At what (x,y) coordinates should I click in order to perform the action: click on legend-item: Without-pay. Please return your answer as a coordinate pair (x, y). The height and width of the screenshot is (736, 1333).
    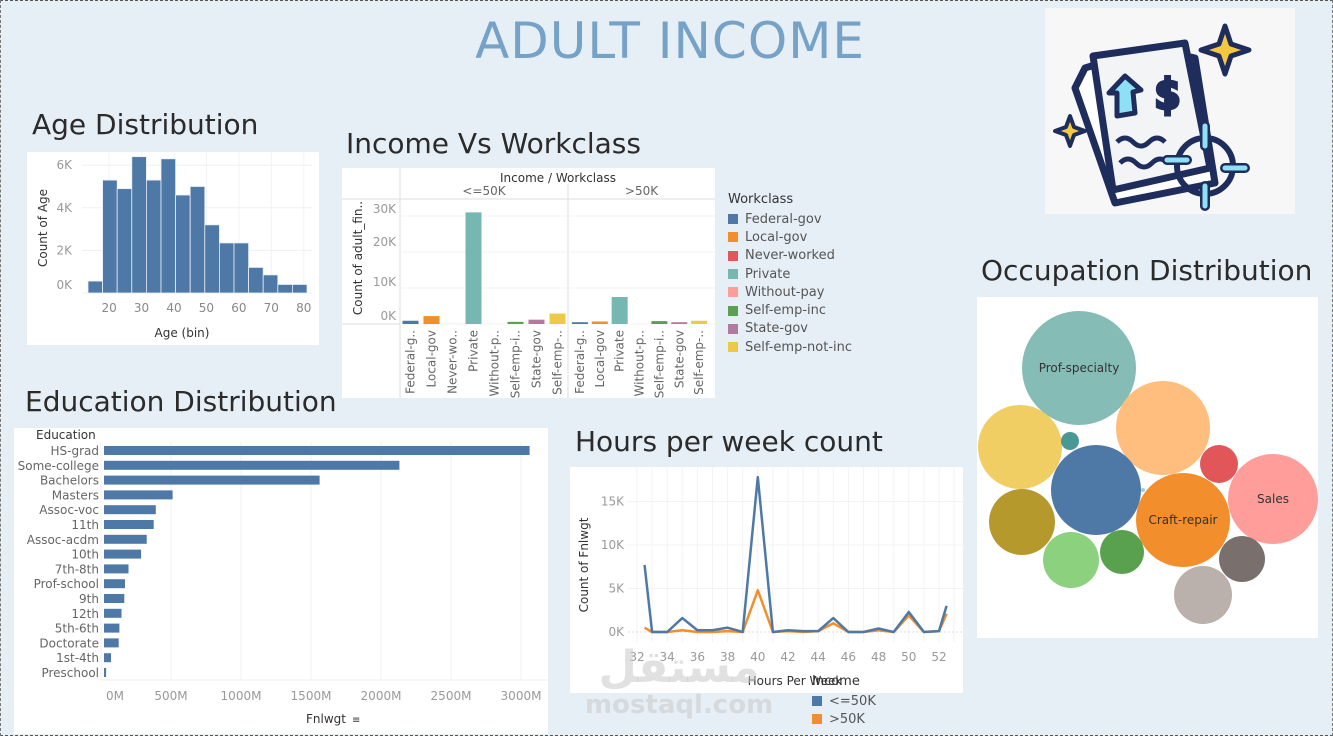
    Looking at the image, I should click on (790, 292).